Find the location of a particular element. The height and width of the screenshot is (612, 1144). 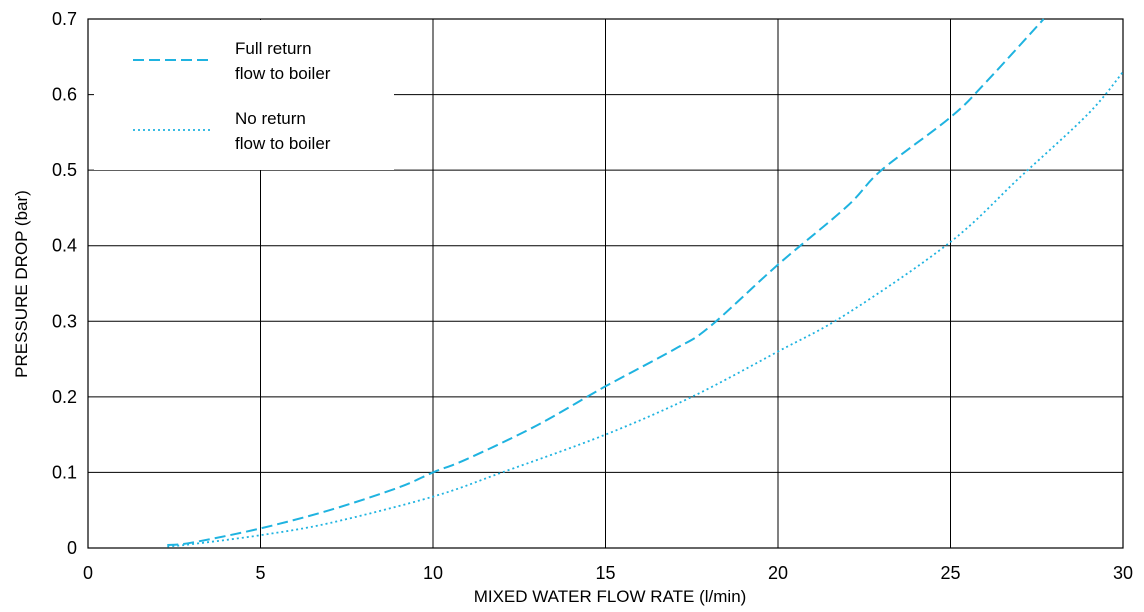

legend-label-no-return-line1: No return is located at coordinates (270, 118).